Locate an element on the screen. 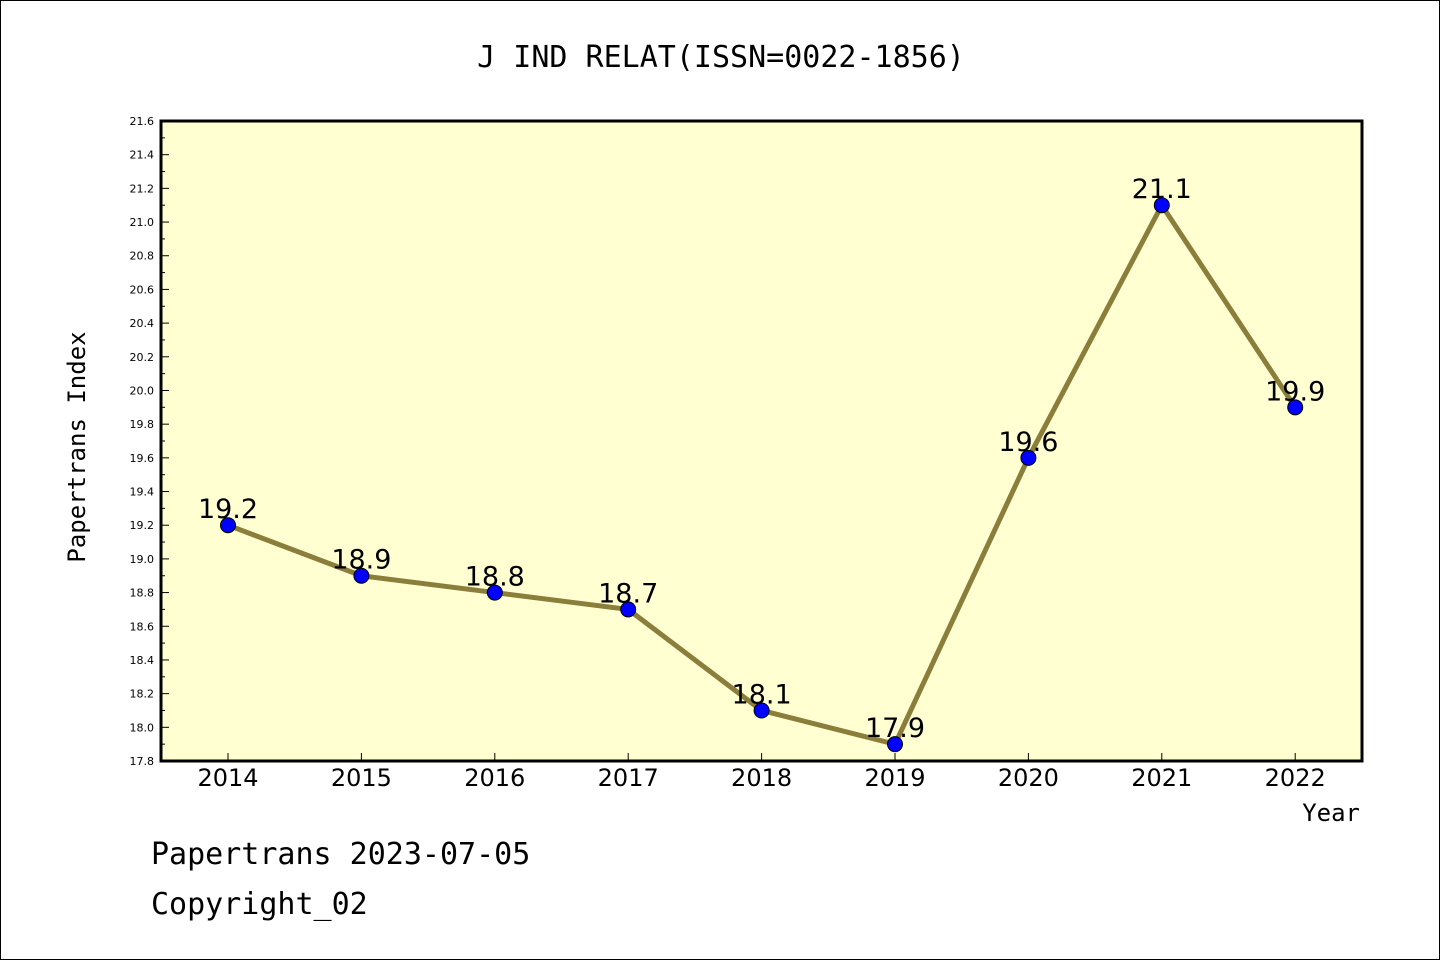 The width and height of the screenshot is (1440, 961). data-label: 19.9 is located at coordinates (1295, 391).